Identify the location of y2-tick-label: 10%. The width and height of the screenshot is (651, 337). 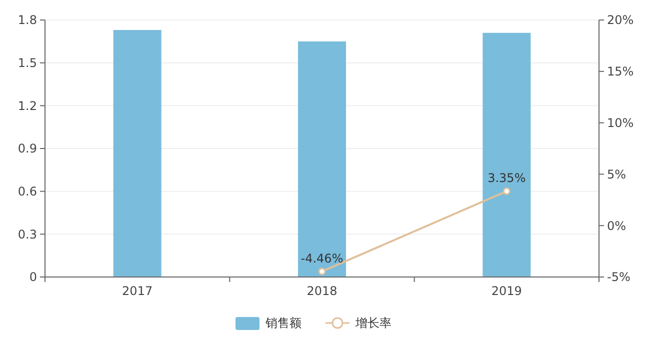
(620, 123).